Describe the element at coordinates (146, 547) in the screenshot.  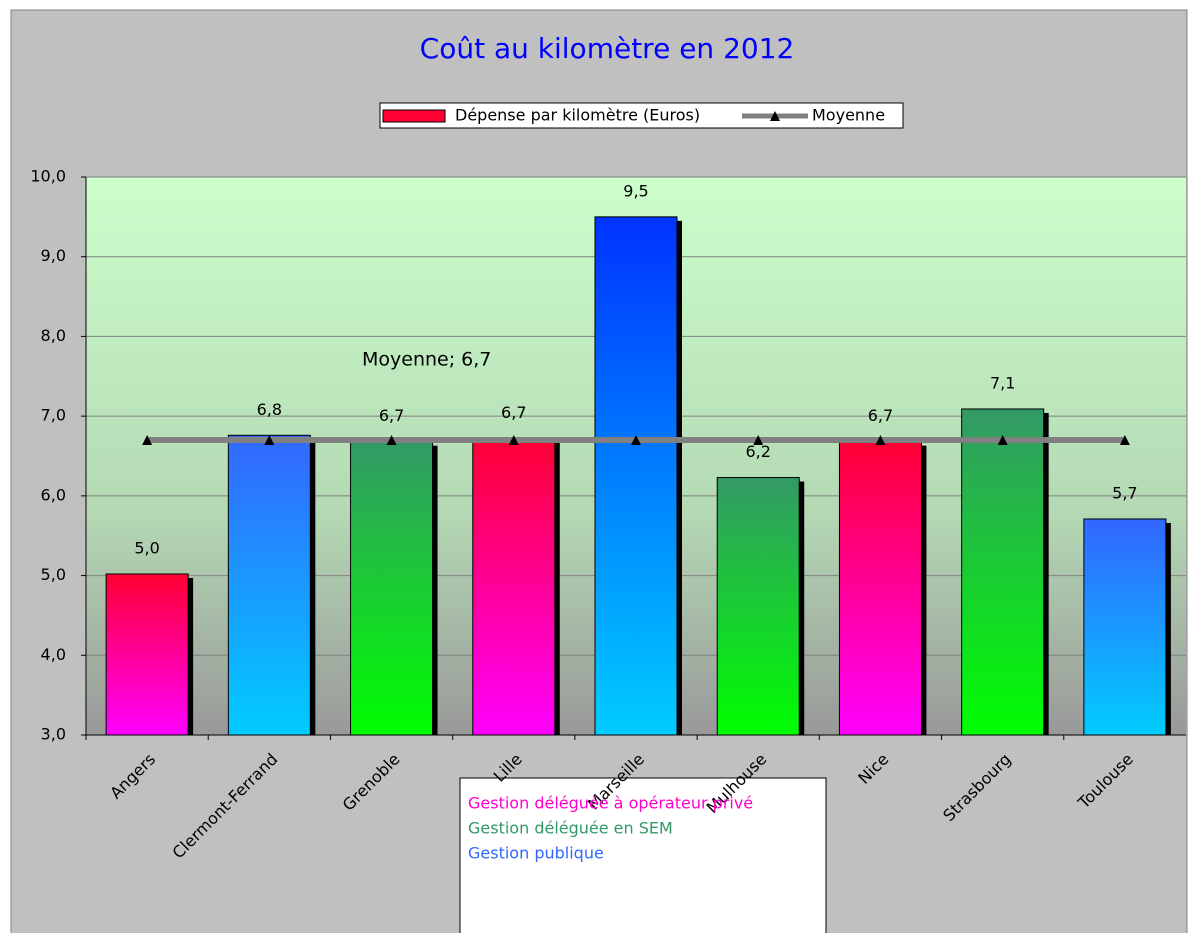
I see `data-label: 5,0` at that location.